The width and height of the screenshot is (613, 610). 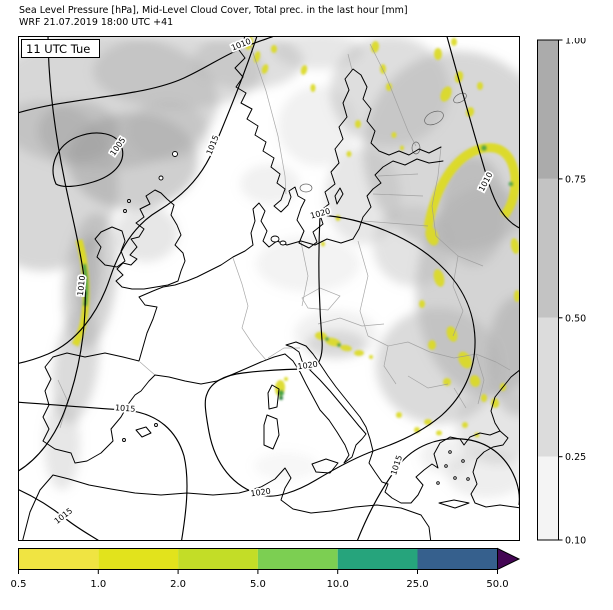 I want to click on precip-cbar-tick-label: 0.5, so click(x=19, y=584).